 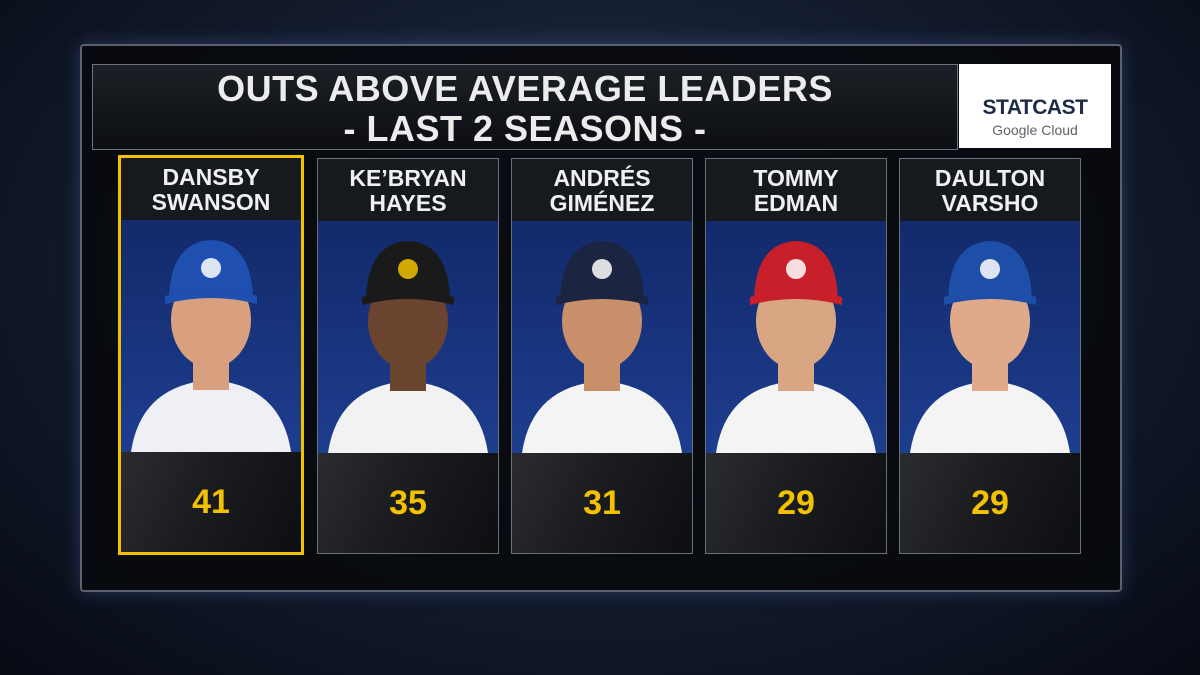 I want to click on oaa-value: 41, so click(x=211, y=502).